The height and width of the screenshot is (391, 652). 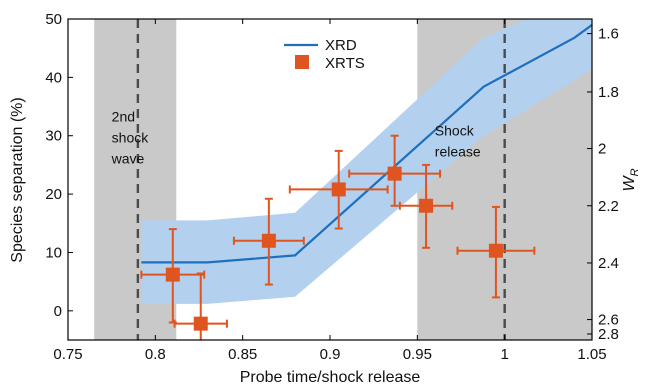 I want to click on y-tick-label-3: 30, so click(x=53, y=136).